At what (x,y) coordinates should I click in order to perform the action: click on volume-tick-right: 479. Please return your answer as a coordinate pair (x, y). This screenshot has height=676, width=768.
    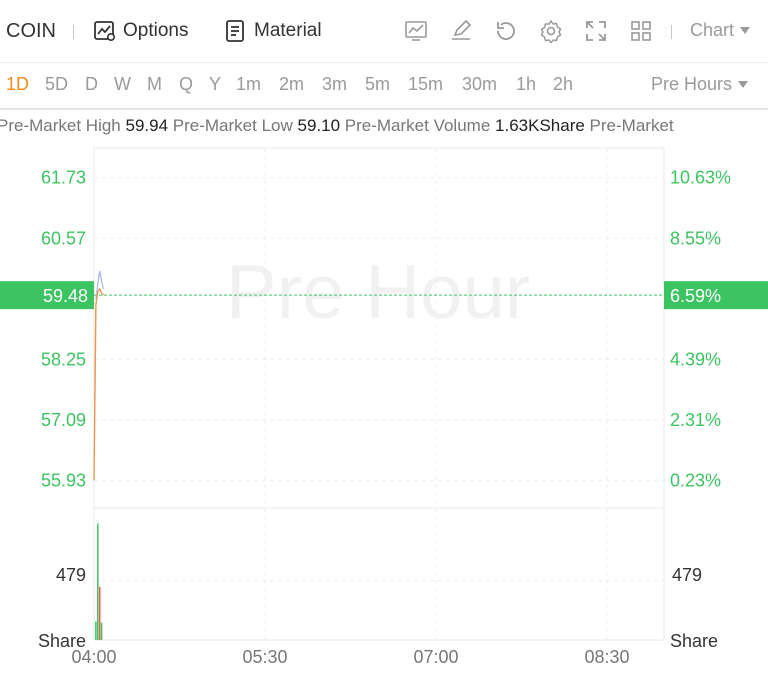
    Looking at the image, I should click on (687, 575).